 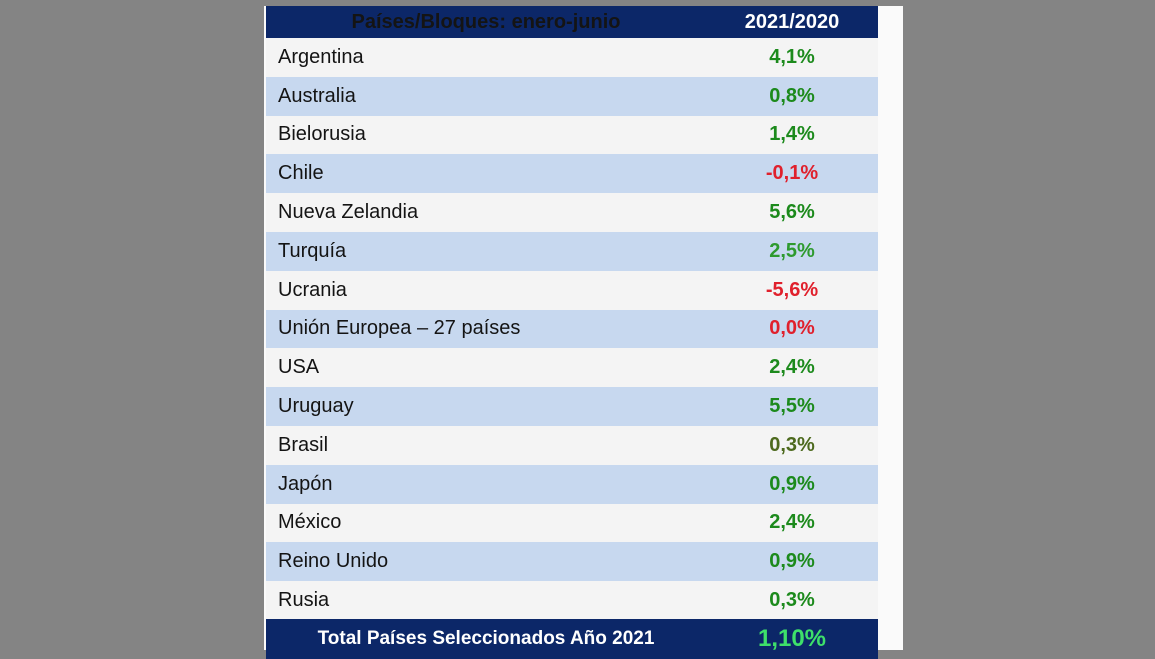 I want to click on growth-value: 5,6%, so click(x=792, y=212).